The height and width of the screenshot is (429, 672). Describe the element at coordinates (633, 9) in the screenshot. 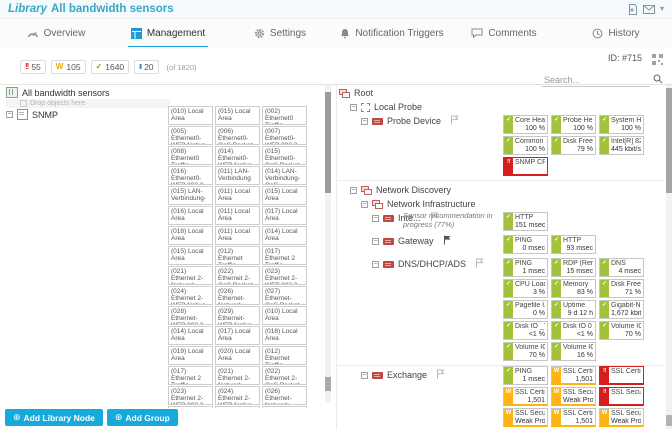

I see `new-document-icon` at that location.